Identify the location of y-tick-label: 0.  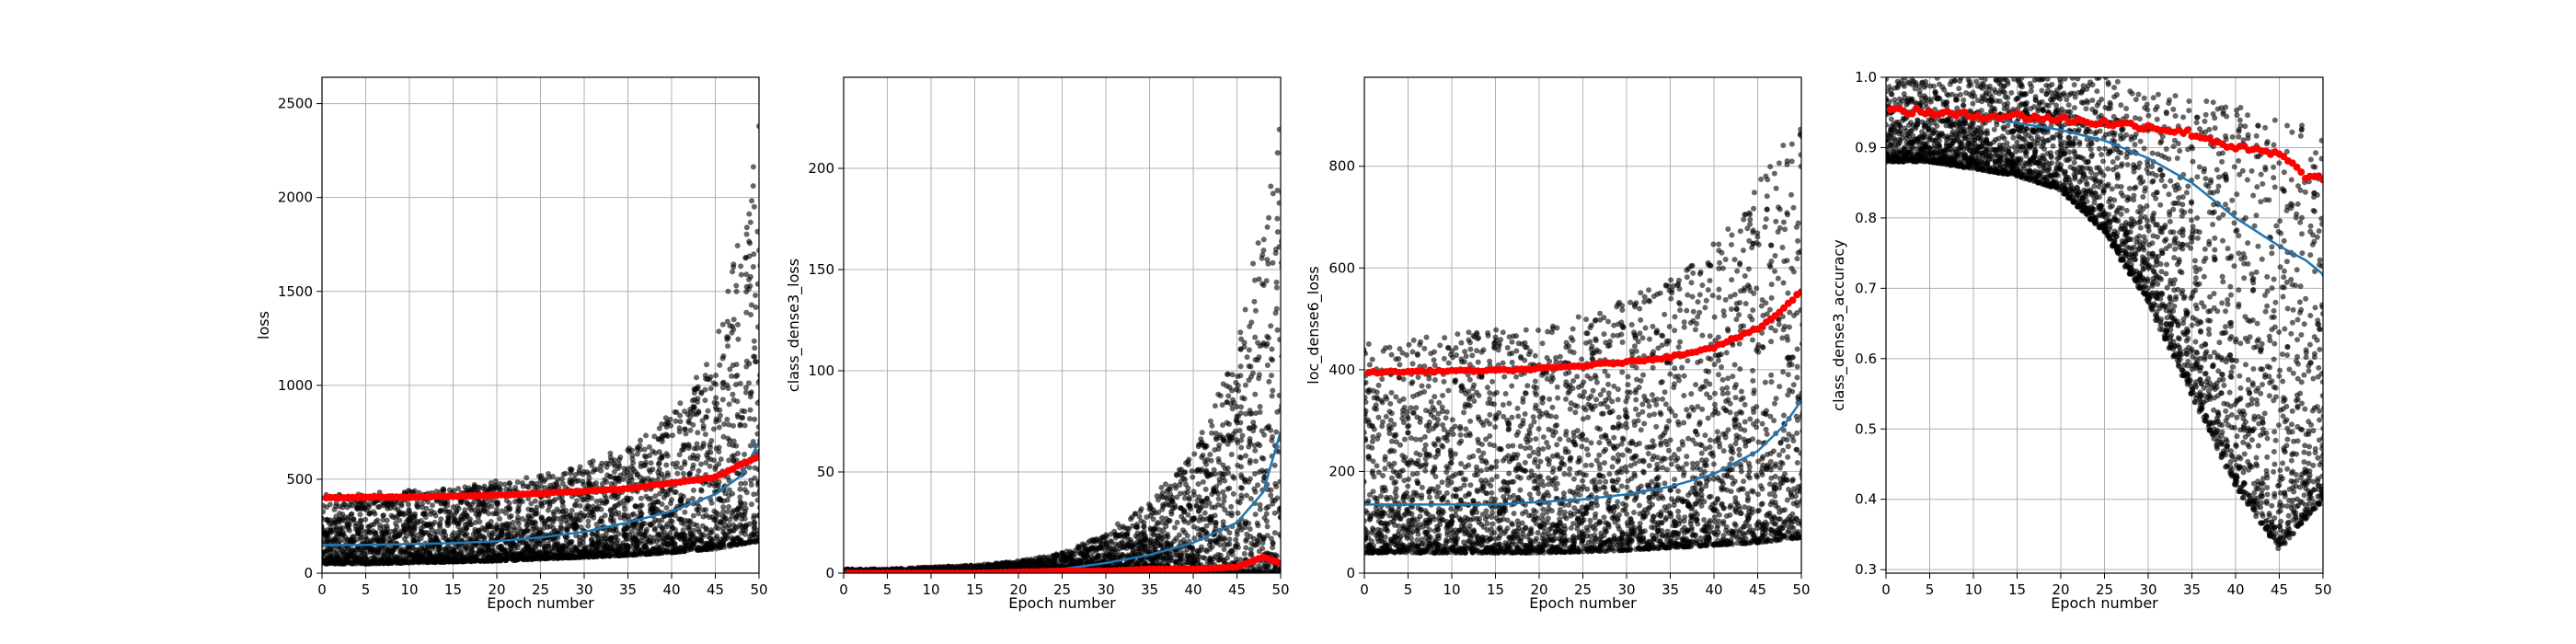
(308, 573).